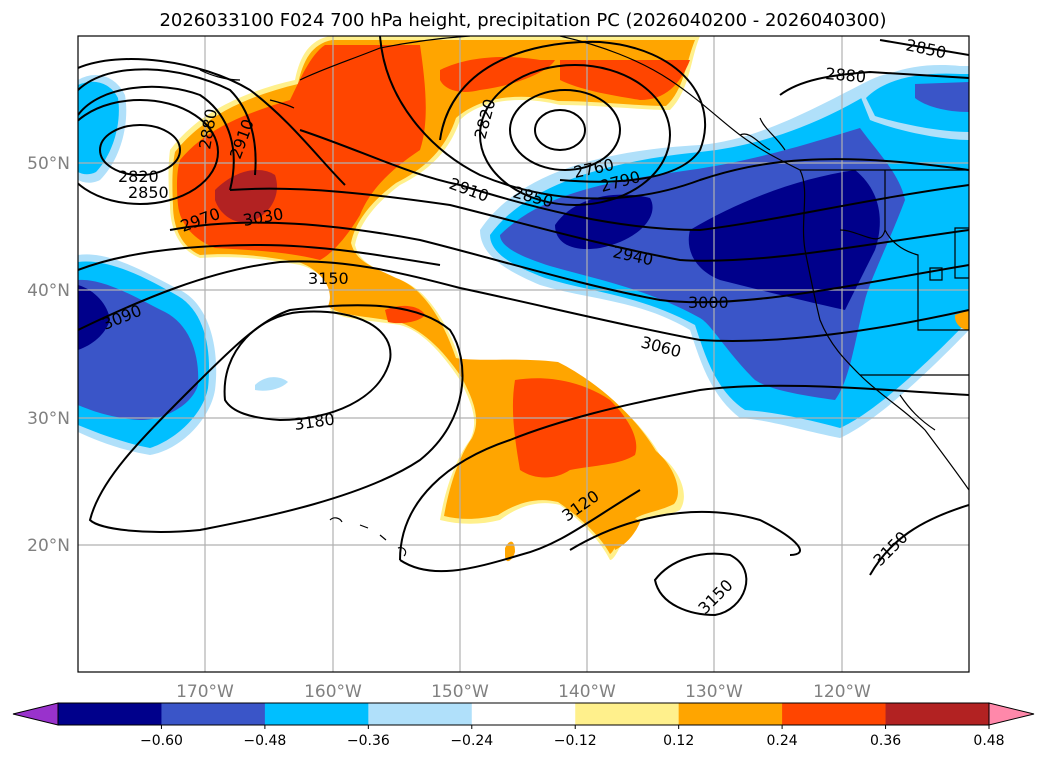  What do you see at coordinates (138, 176) in the screenshot?
I see `contour-label: 2820` at bounding box center [138, 176].